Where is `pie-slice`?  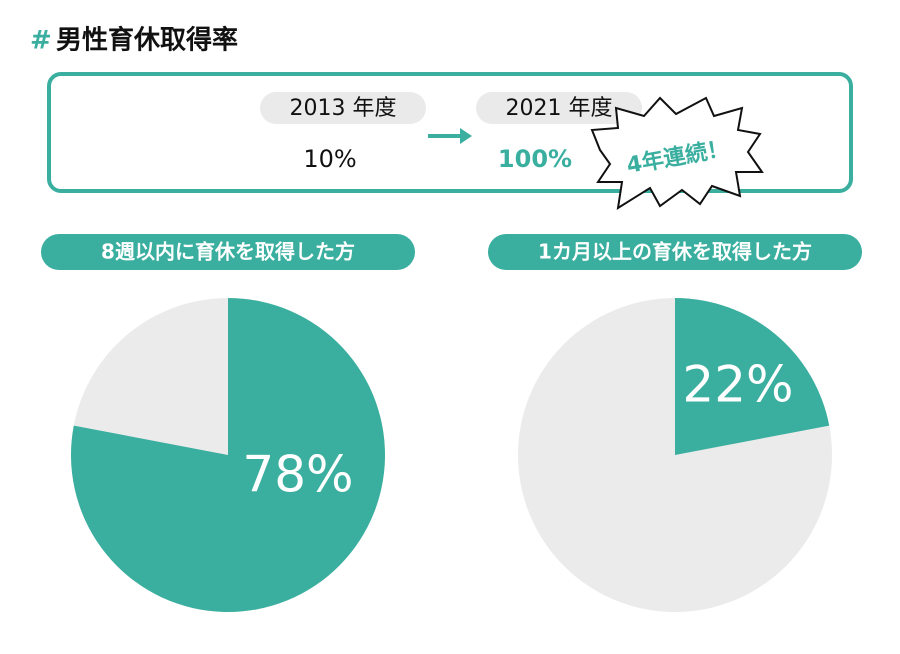 pie-slice is located at coordinates (752, 376).